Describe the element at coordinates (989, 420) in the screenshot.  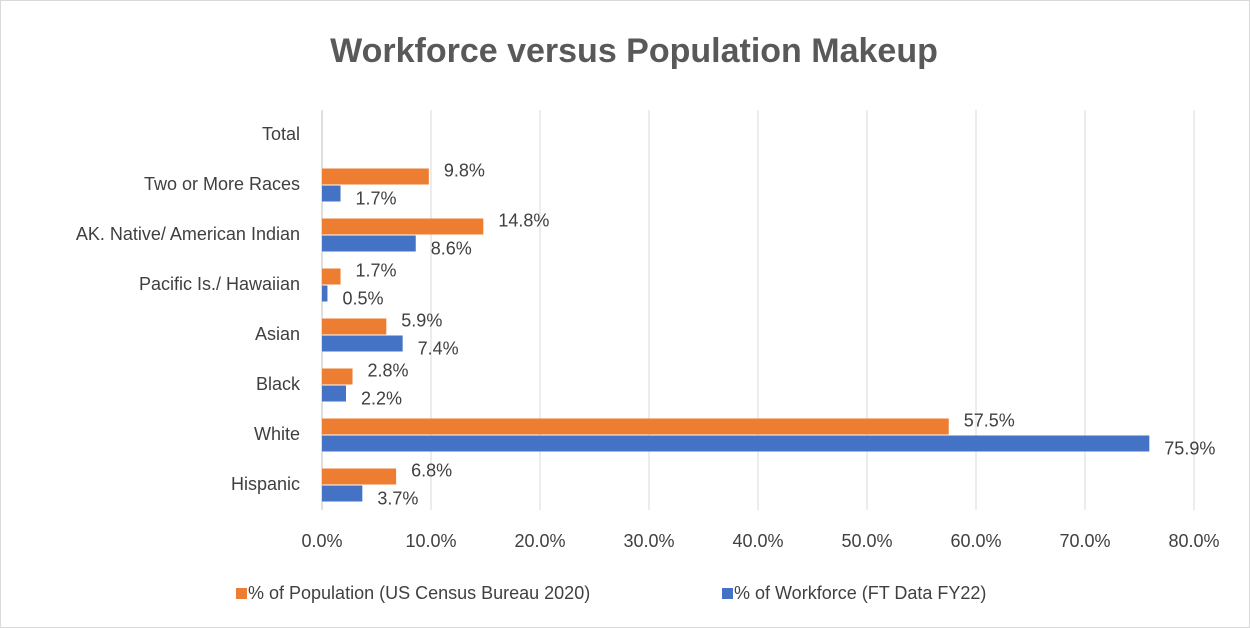
I see `data-label: 57.5%` at that location.